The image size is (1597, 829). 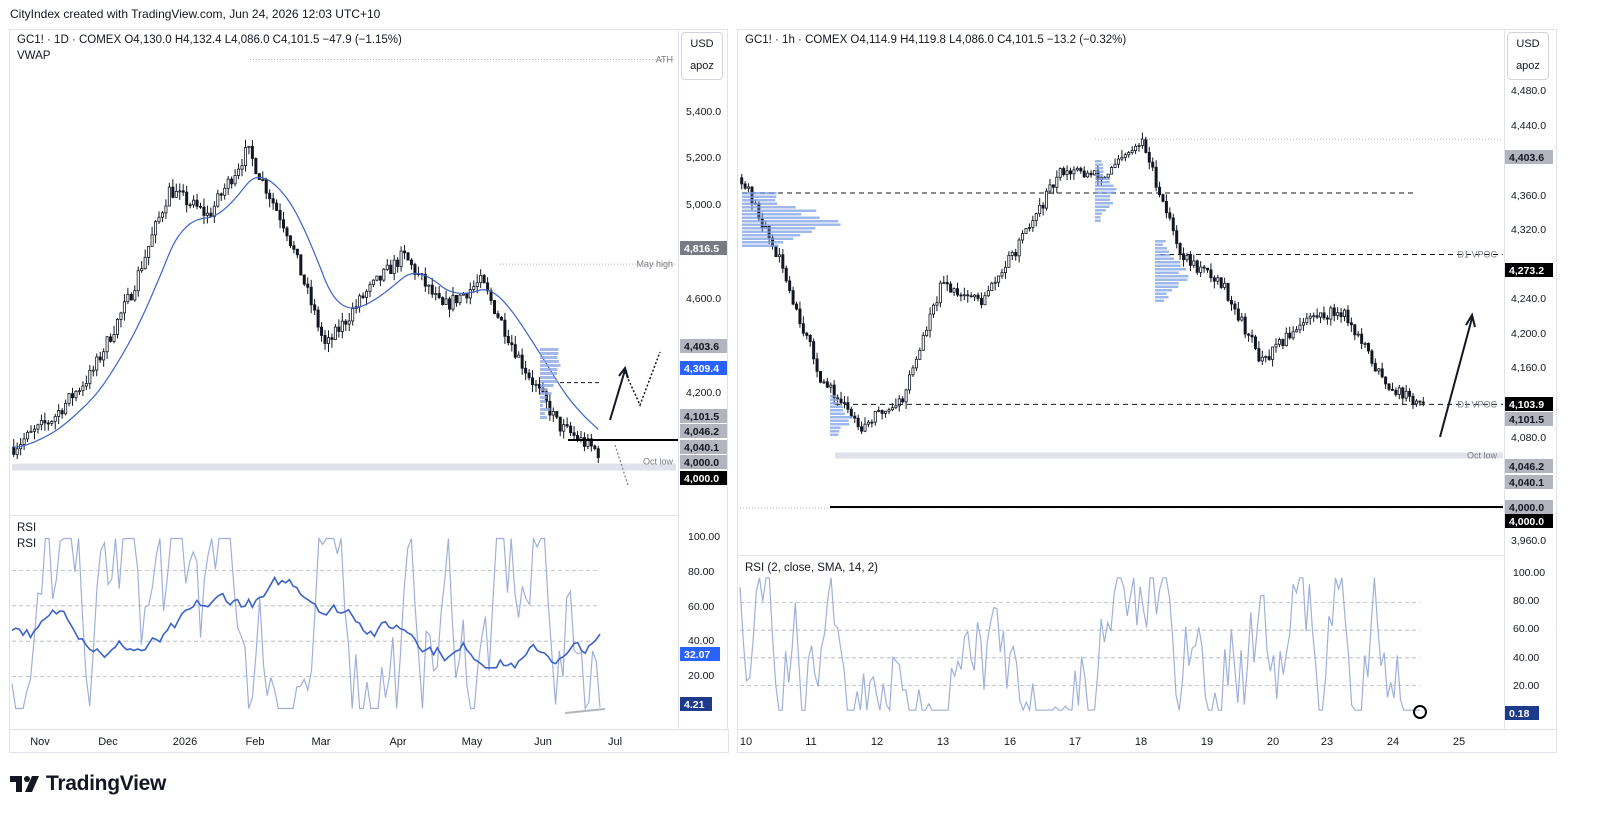 What do you see at coordinates (1528, 56) in the screenshot?
I see `right-currency-button: USD apoz` at bounding box center [1528, 56].